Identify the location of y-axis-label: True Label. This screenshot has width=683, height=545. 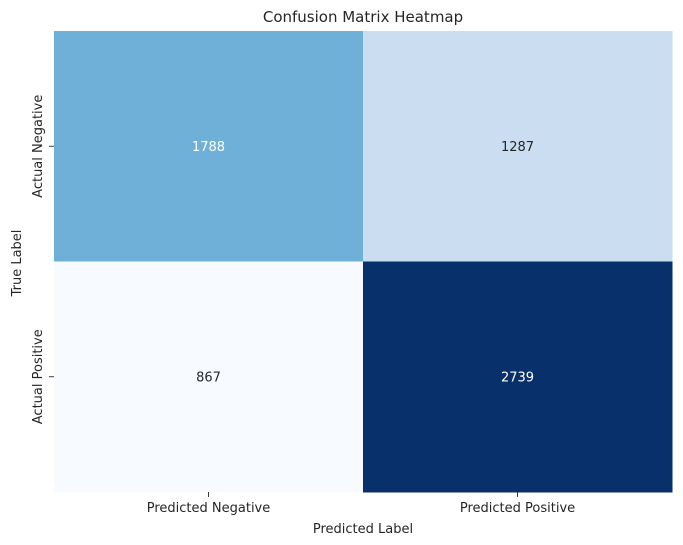
(17, 264).